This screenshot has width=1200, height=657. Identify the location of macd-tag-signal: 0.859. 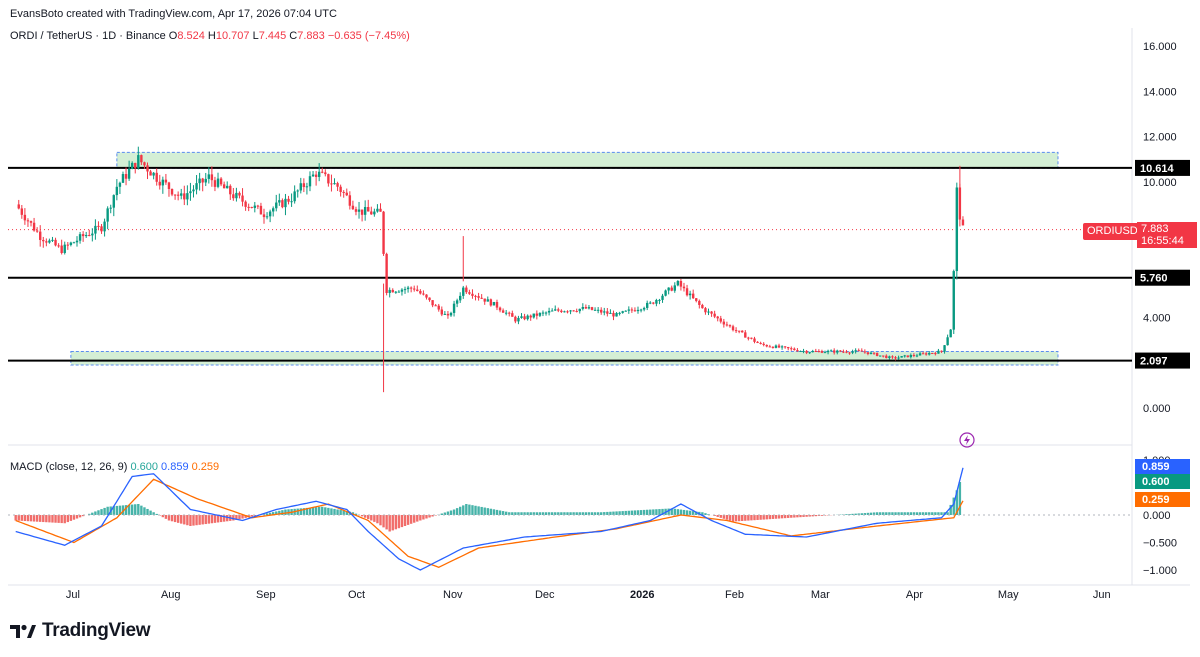
(1156, 467).